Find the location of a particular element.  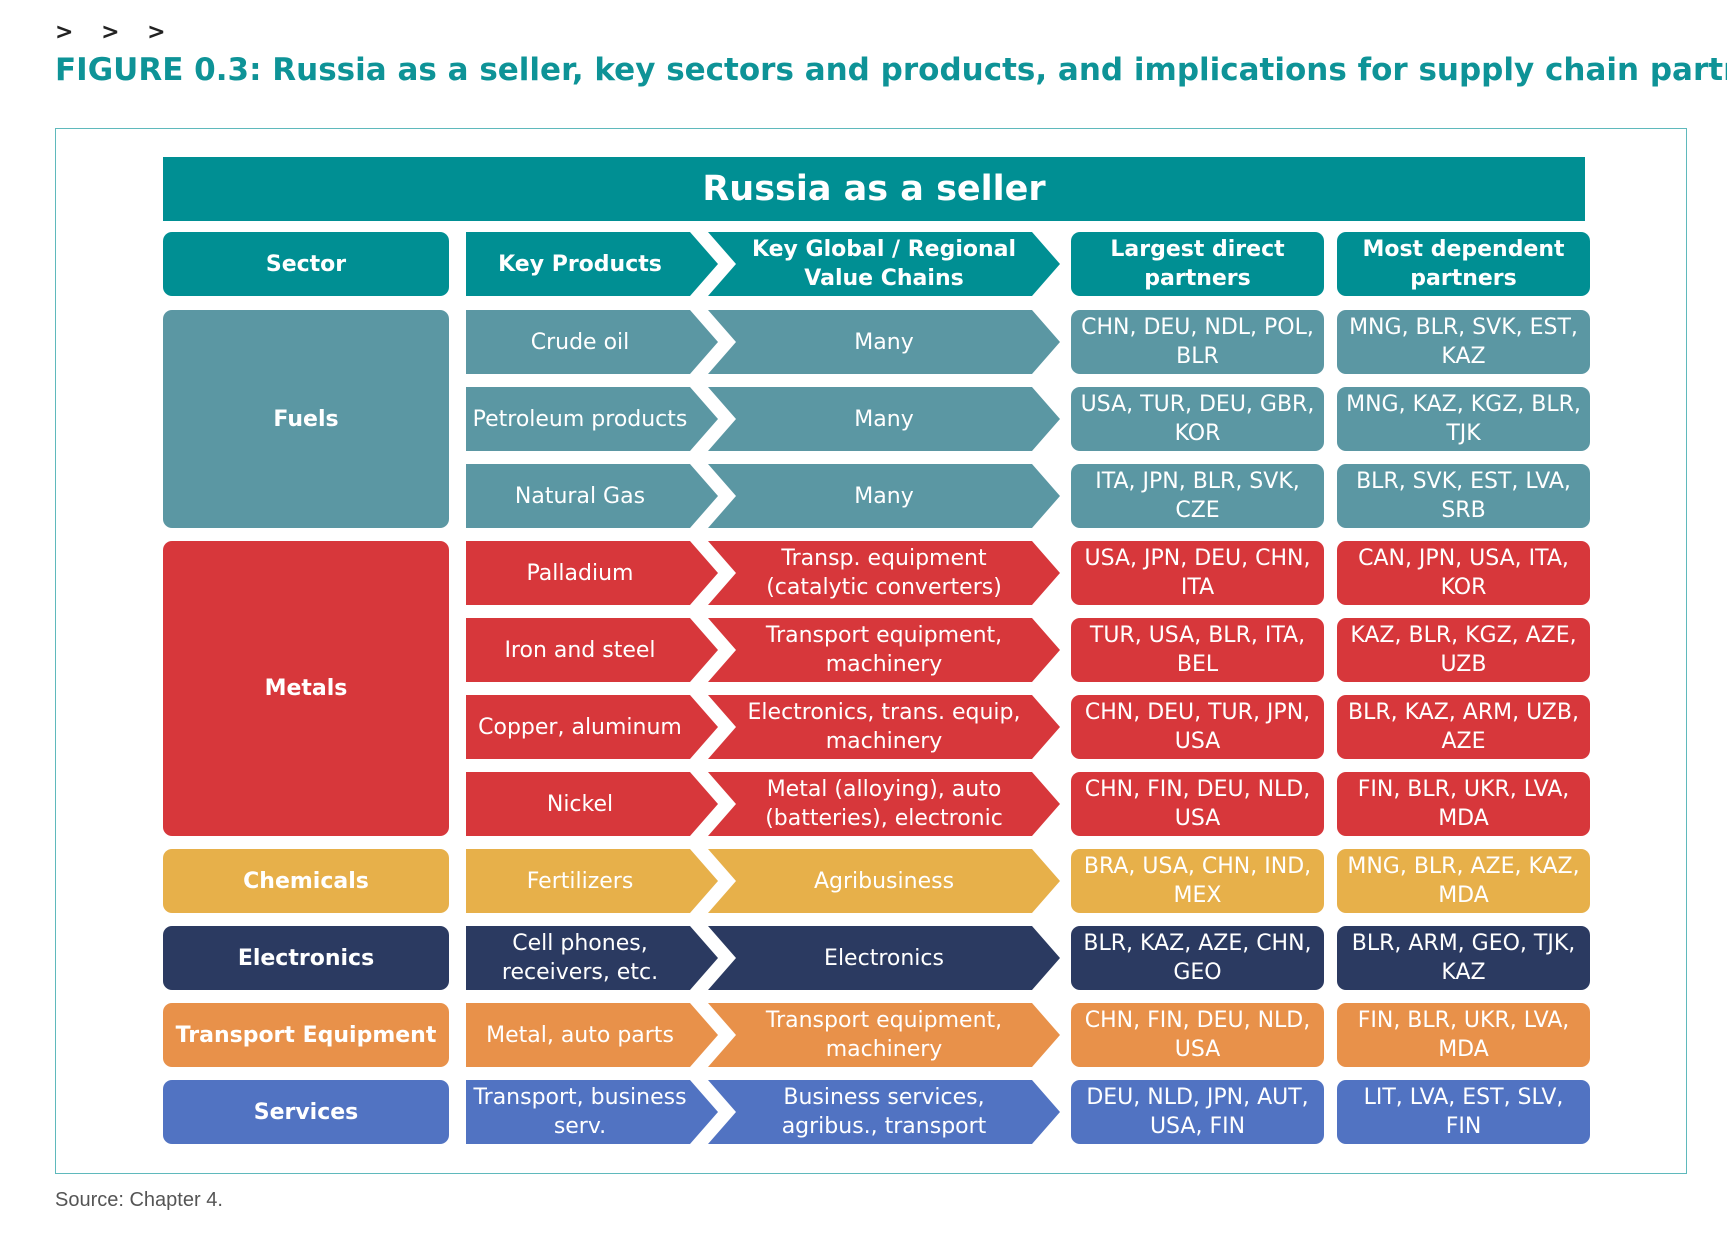

product-cell: Metal, auto parts is located at coordinates (592, 1035).